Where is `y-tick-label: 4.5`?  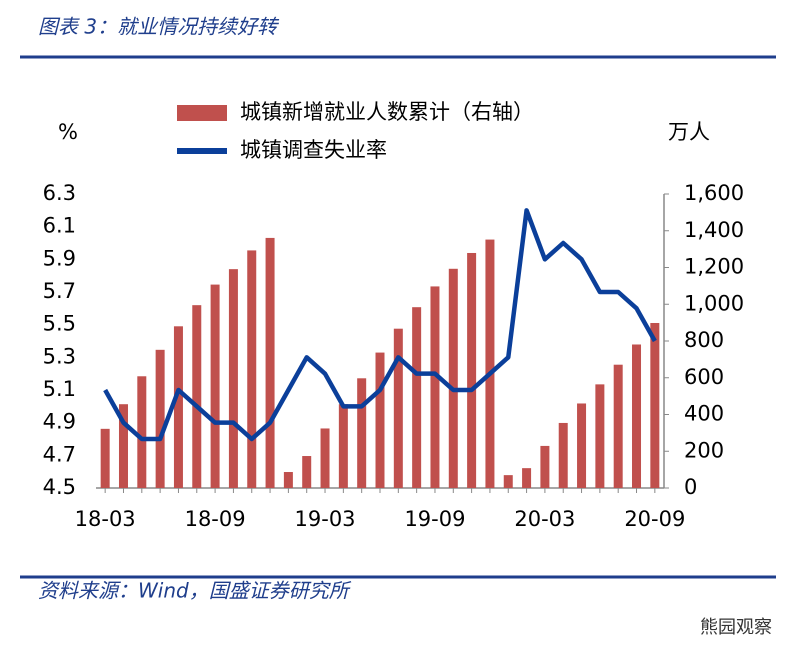 y-tick-label: 4.5 is located at coordinates (59, 487).